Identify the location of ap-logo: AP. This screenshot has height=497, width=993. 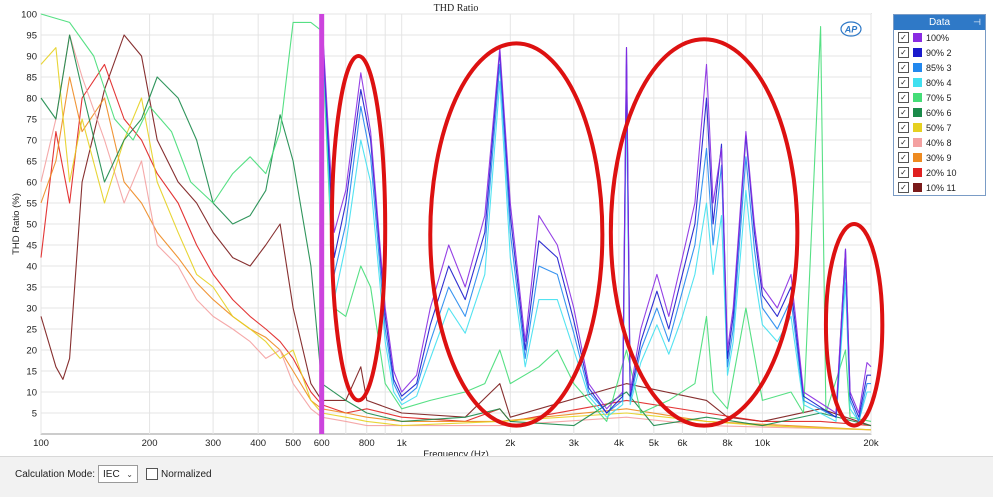
(851, 29).